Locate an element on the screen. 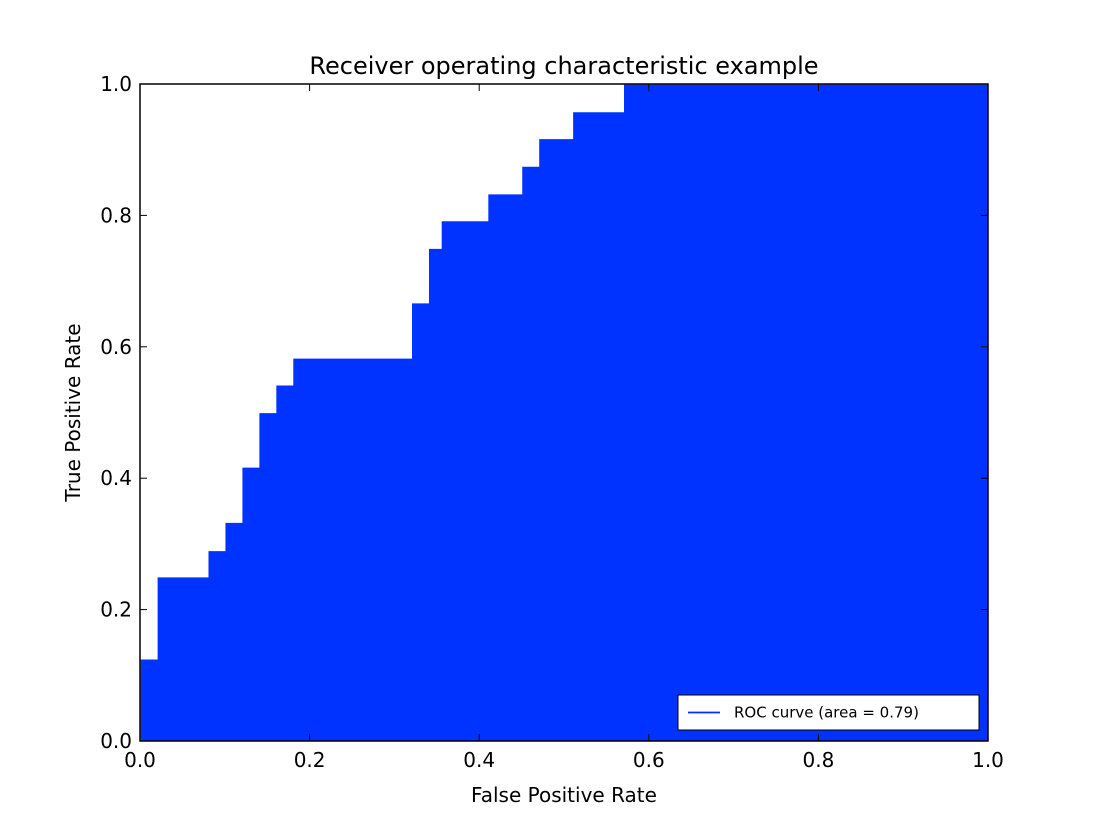 The width and height of the screenshot is (1097, 822). y-tick-label: 1.0 is located at coordinates (116, 84).